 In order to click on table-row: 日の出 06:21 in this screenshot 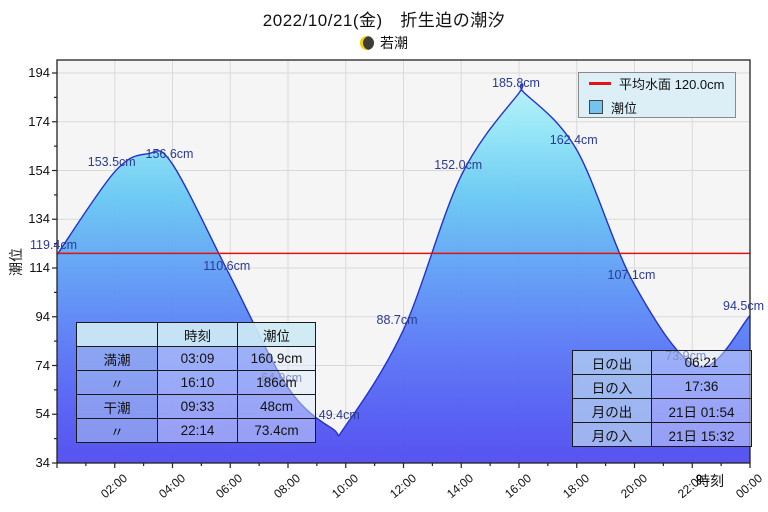, I will do `click(662, 362)`.